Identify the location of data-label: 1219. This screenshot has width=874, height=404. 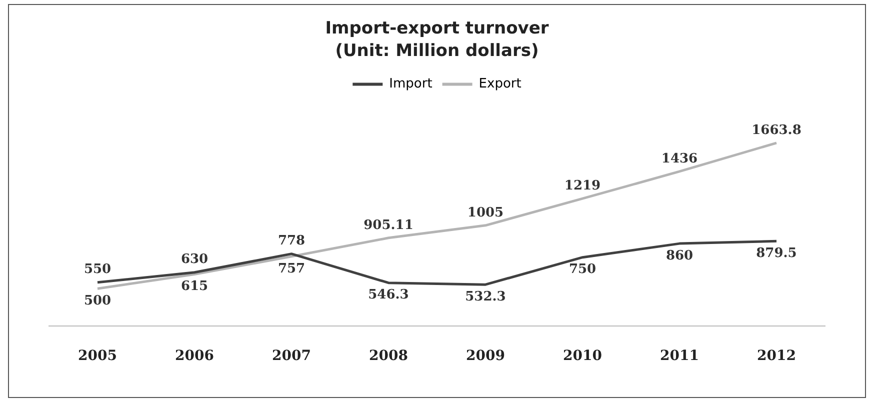
(582, 186).